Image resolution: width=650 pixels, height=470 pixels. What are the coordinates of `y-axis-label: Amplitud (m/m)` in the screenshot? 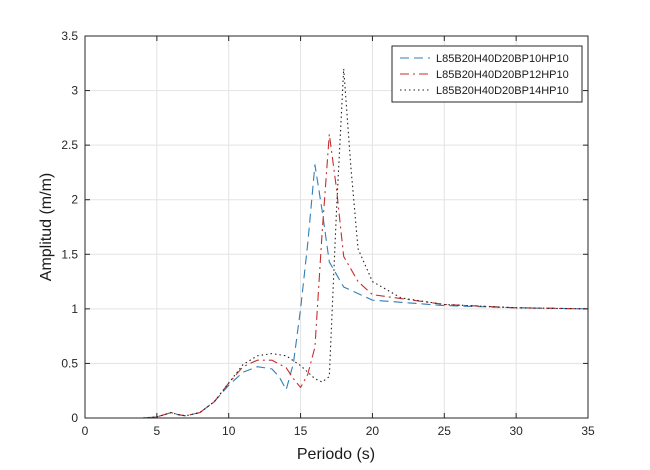 It's located at (46, 227).